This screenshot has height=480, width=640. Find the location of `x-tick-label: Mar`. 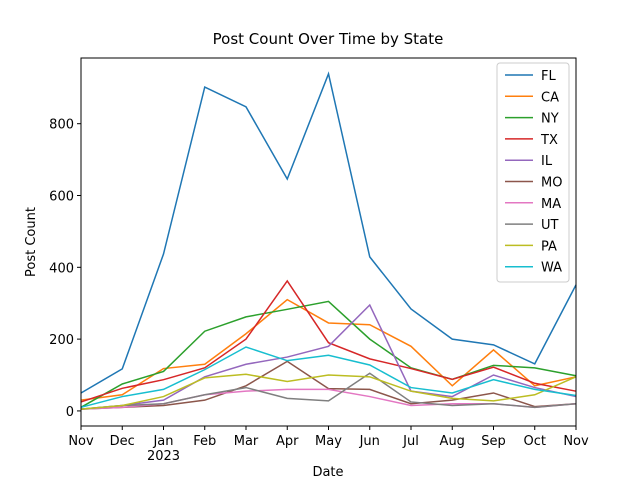

x-tick-label: Mar is located at coordinates (246, 441).